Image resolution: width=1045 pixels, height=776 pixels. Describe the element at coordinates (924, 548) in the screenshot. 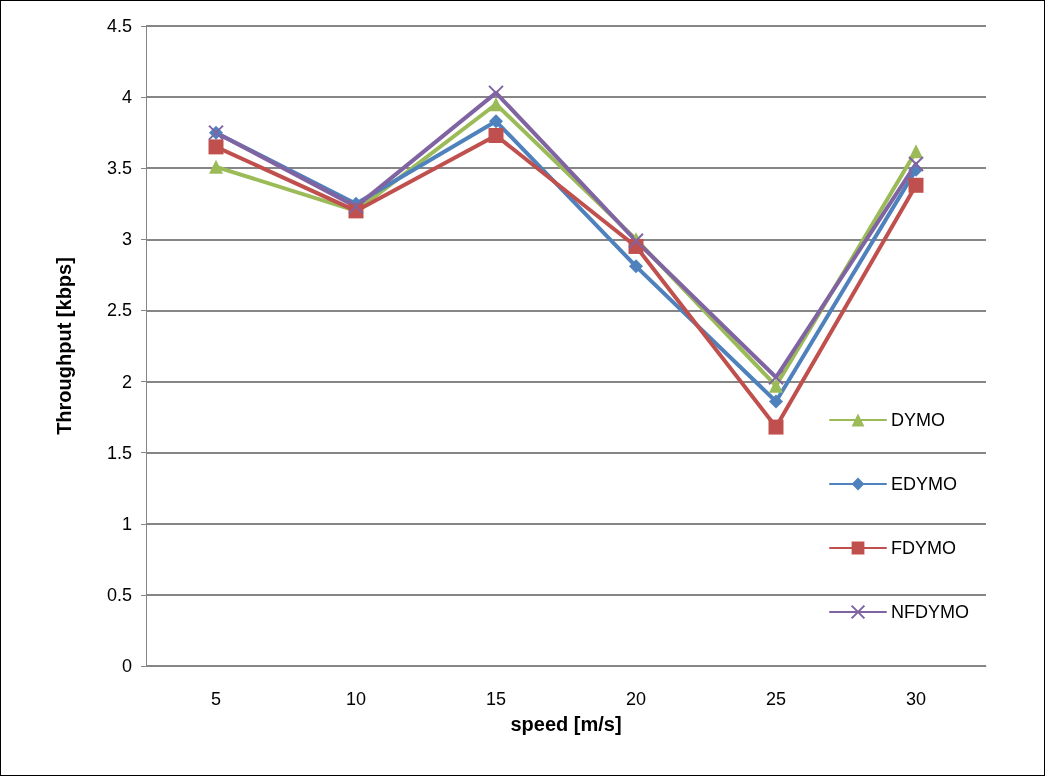

I see `legend-label: FDYMO` at that location.